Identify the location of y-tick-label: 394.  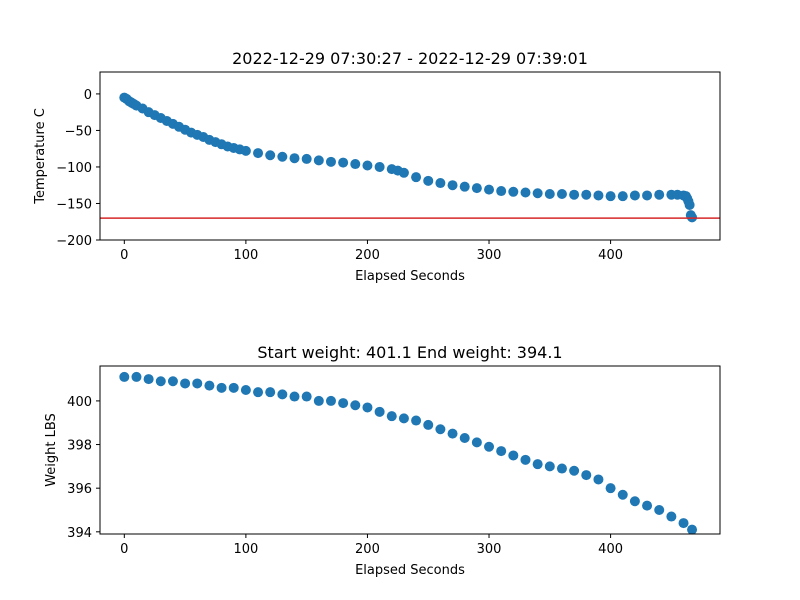
(79, 533).